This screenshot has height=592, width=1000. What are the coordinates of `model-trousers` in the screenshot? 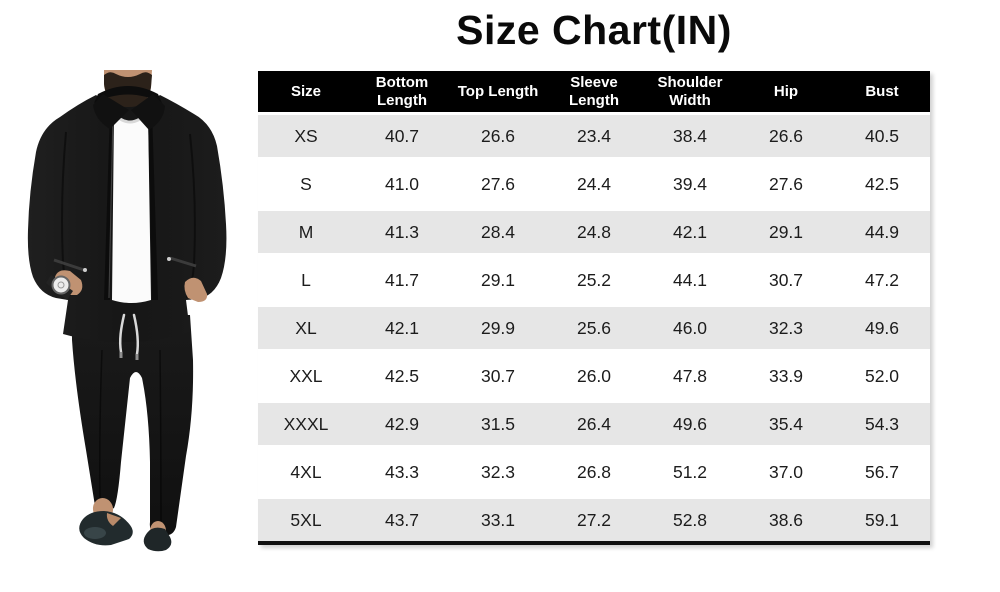 It's located at (133, 425).